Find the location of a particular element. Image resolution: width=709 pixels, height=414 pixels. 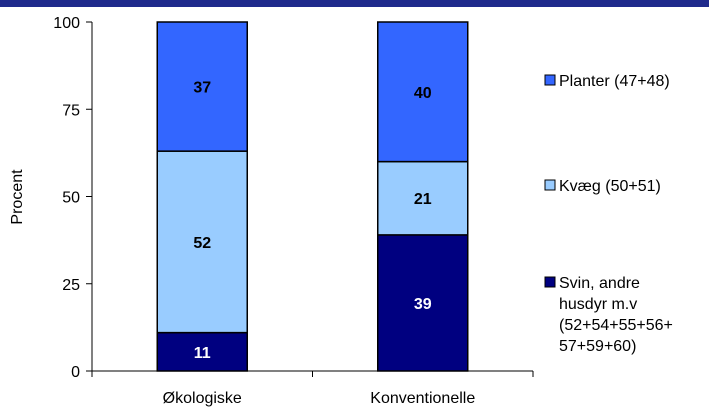

legend-label-line: husdyr m.v is located at coordinates (598, 304).